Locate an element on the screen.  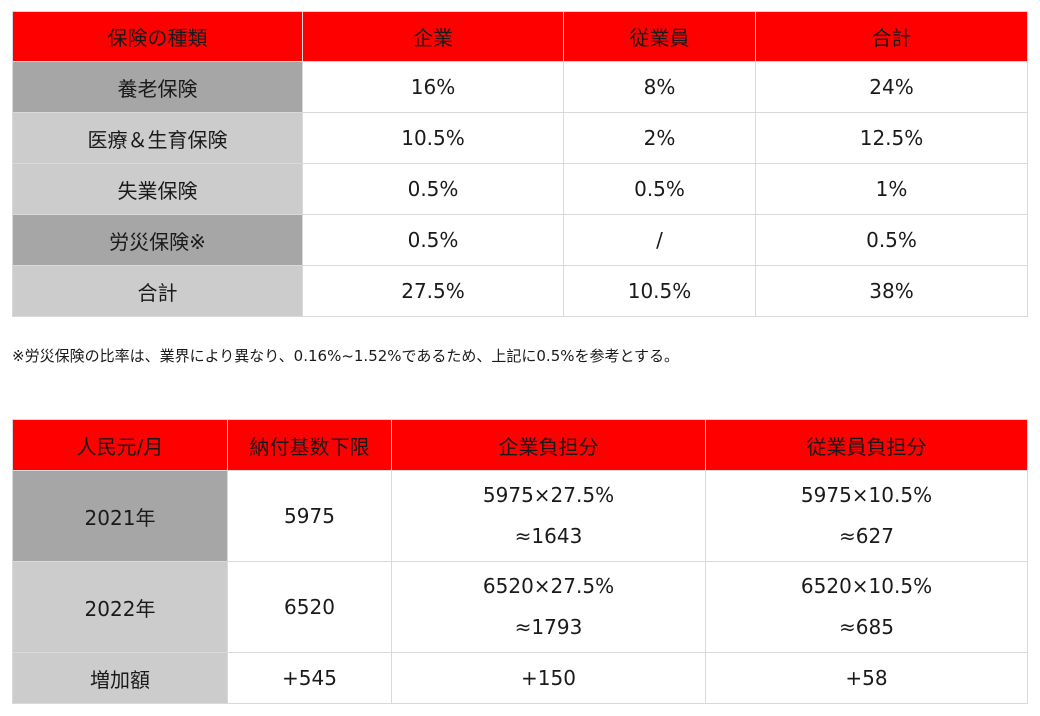
table-row: 失業保険 0.5% 0.5% 1% is located at coordinates (520, 189).